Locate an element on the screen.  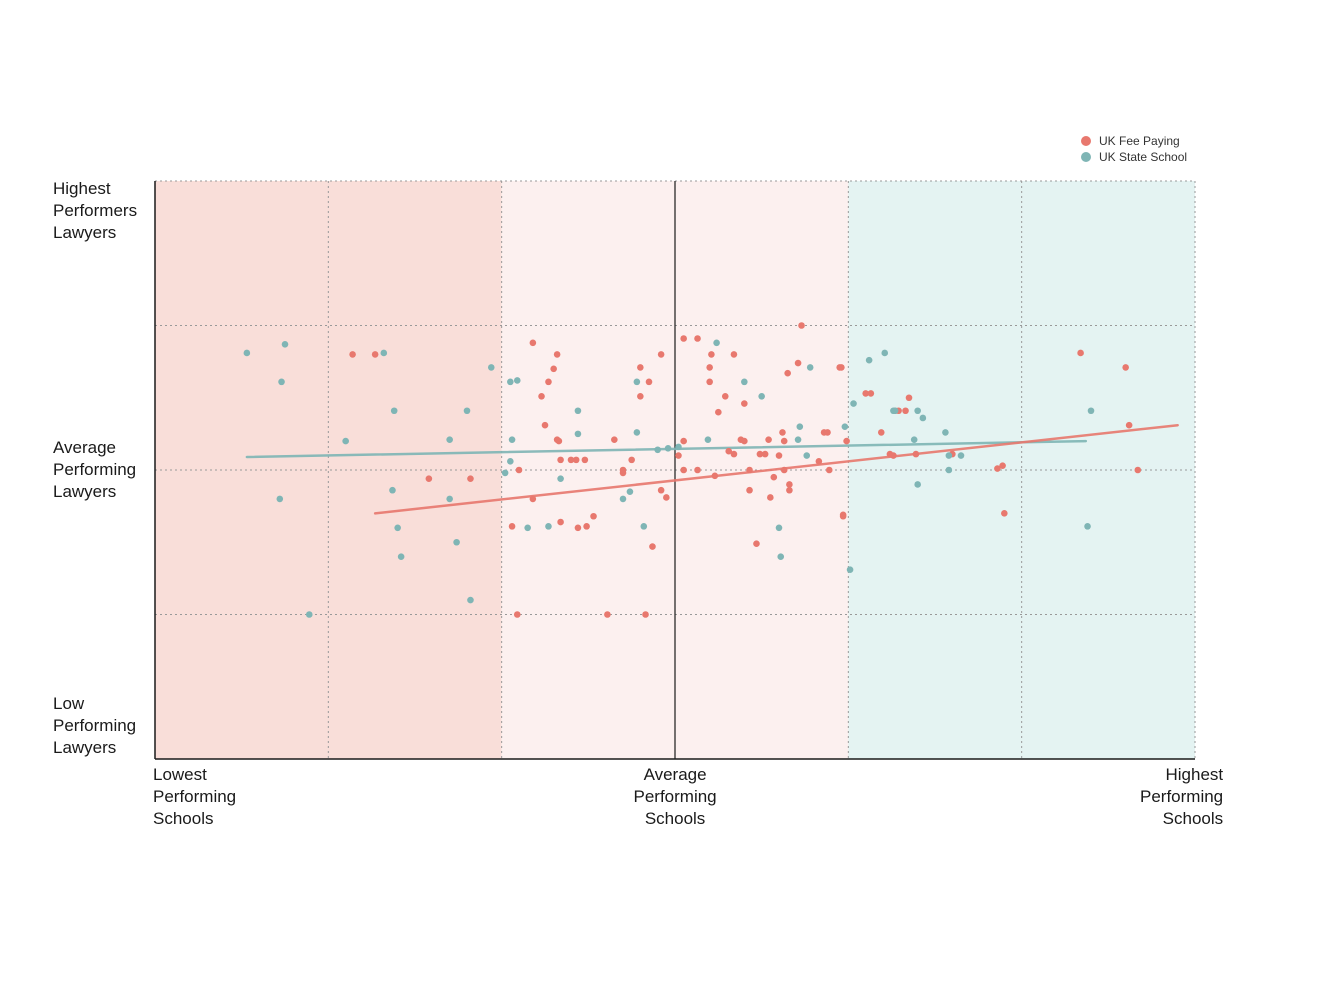
y-tick-label: Average Performing Lawyers is located at coordinates (95, 469).